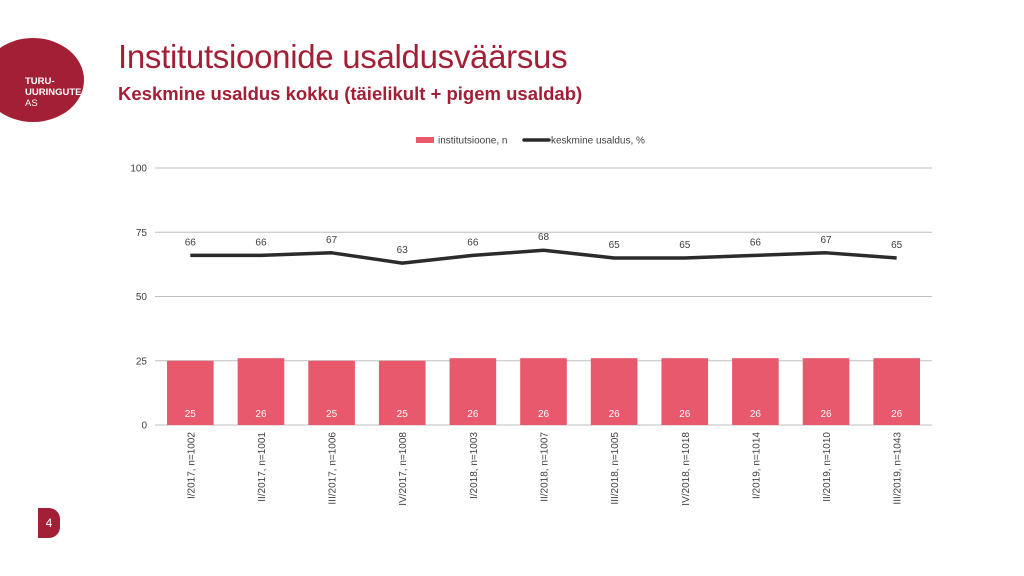 The image size is (1024, 576). What do you see at coordinates (615, 468) in the screenshot?
I see `x-tick-label: III/2018, n=1005` at bounding box center [615, 468].